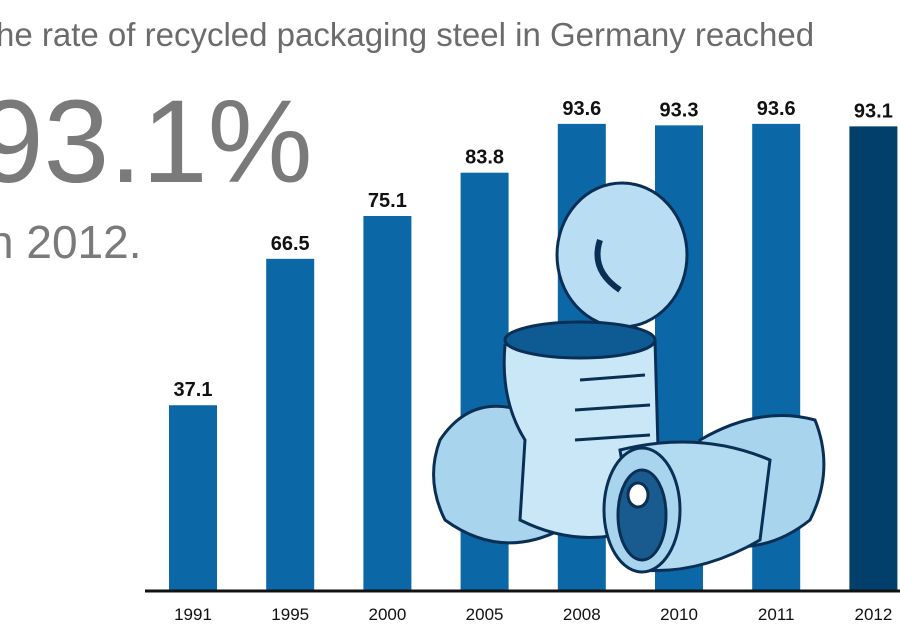  I want to click on x-tick-label: 1991, so click(193, 614).